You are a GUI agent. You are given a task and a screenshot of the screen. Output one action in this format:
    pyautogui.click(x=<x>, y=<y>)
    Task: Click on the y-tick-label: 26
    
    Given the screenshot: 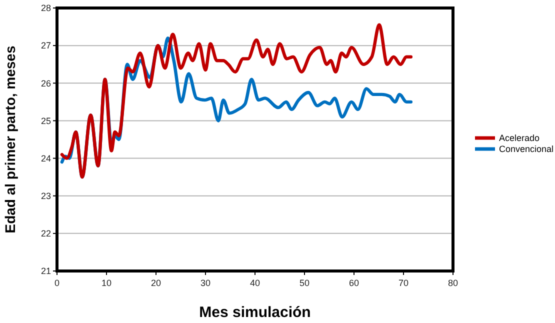 What is the action you would take?
    pyautogui.click(x=45, y=83)
    